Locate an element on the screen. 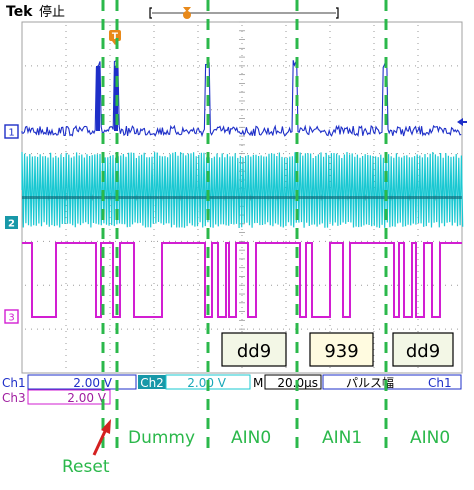 The image size is (474, 490). decoded-box-2: 939 is located at coordinates (341, 349).